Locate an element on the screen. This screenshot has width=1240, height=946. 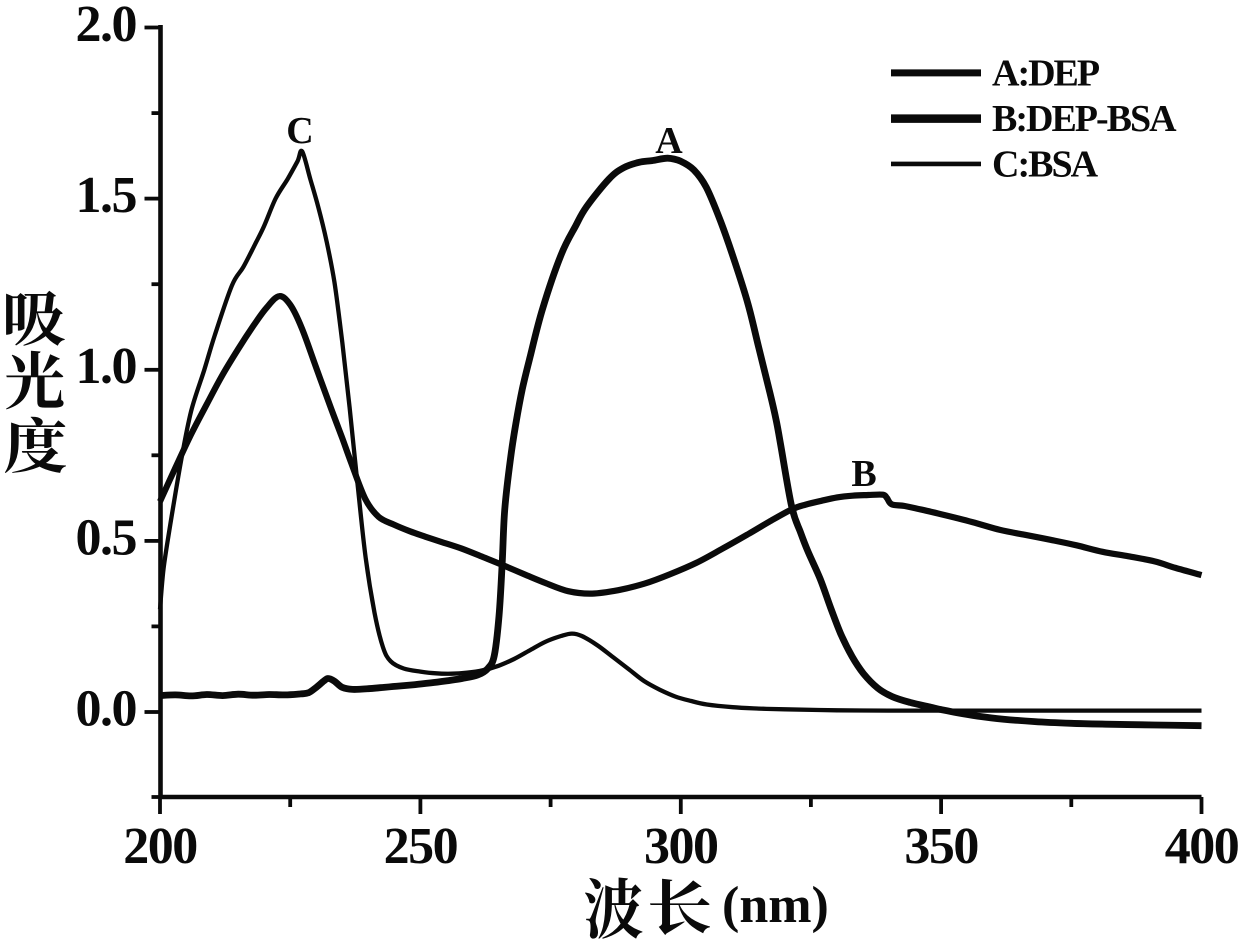
svg-text: 350 is located at coordinates (941, 846).